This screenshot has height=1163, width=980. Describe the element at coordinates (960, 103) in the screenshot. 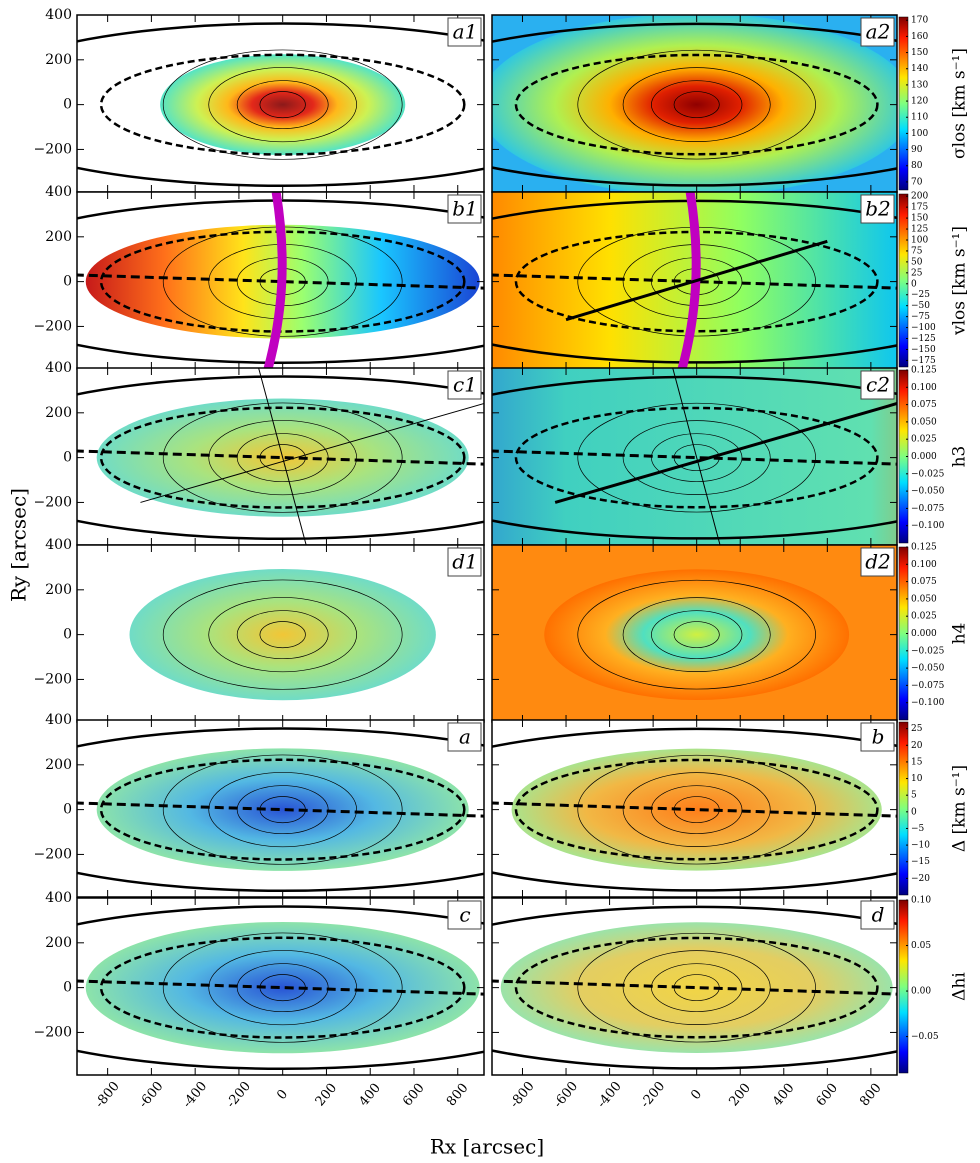

I see `colorbar-label: σlos [km s⁻¹]` at that location.